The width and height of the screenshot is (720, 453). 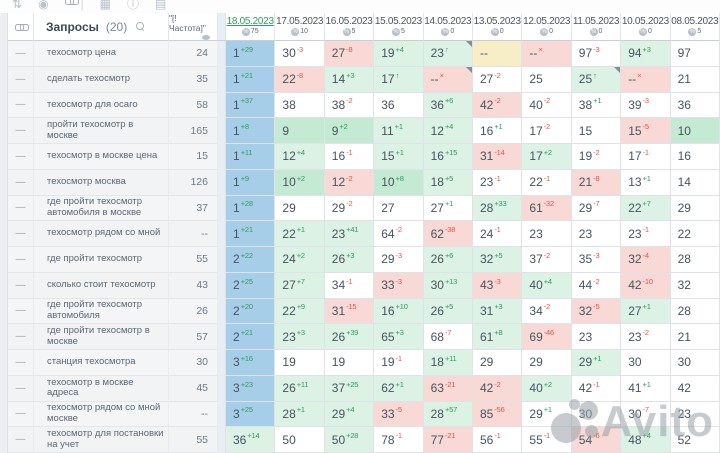 What do you see at coordinates (646, 285) in the screenshot?
I see `position-cell: 42 -10` at bounding box center [646, 285].